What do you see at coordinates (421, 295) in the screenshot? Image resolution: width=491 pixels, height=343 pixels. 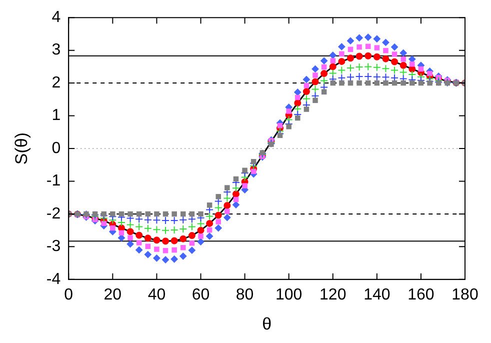 I see `x-tick-label: 160` at bounding box center [421, 295].